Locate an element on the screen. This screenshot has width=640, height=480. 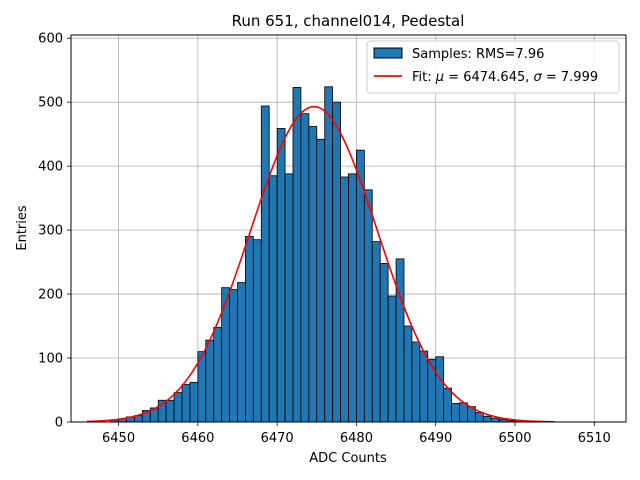
x-axis-ticks: 6450 6460 6470 6480 6490 6500 6510 is located at coordinates (356, 434).